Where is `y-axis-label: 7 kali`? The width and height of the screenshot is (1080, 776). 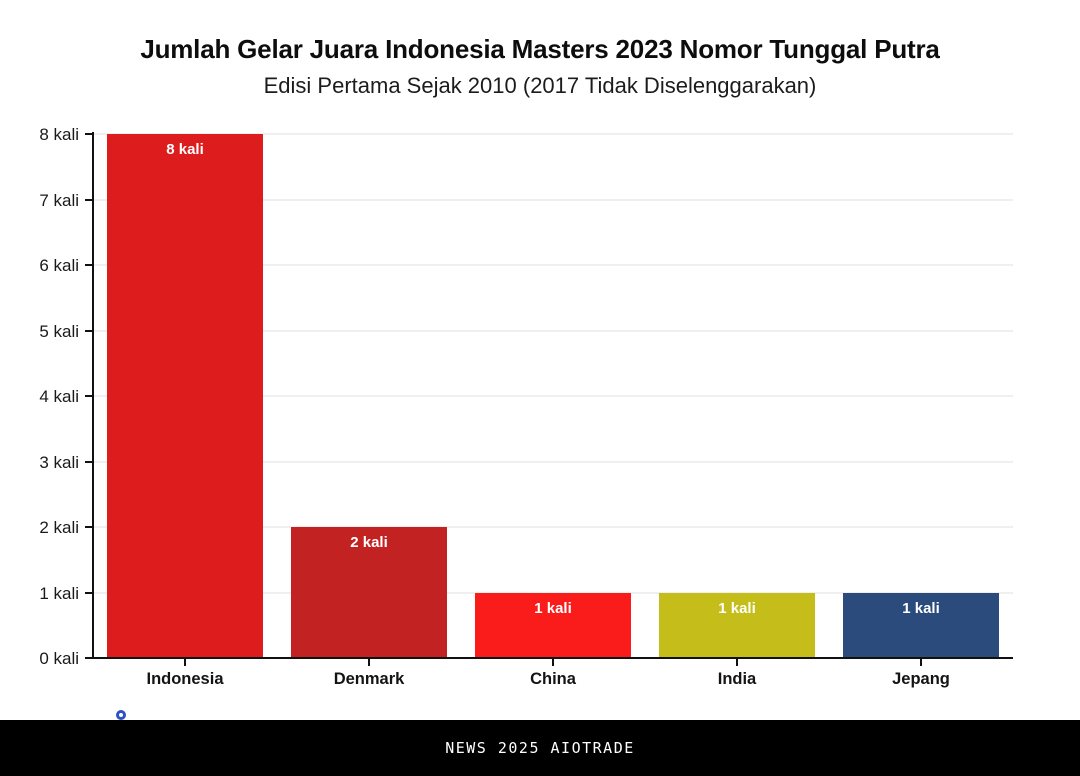
y-axis-label: 7 kali is located at coordinates (59, 200).